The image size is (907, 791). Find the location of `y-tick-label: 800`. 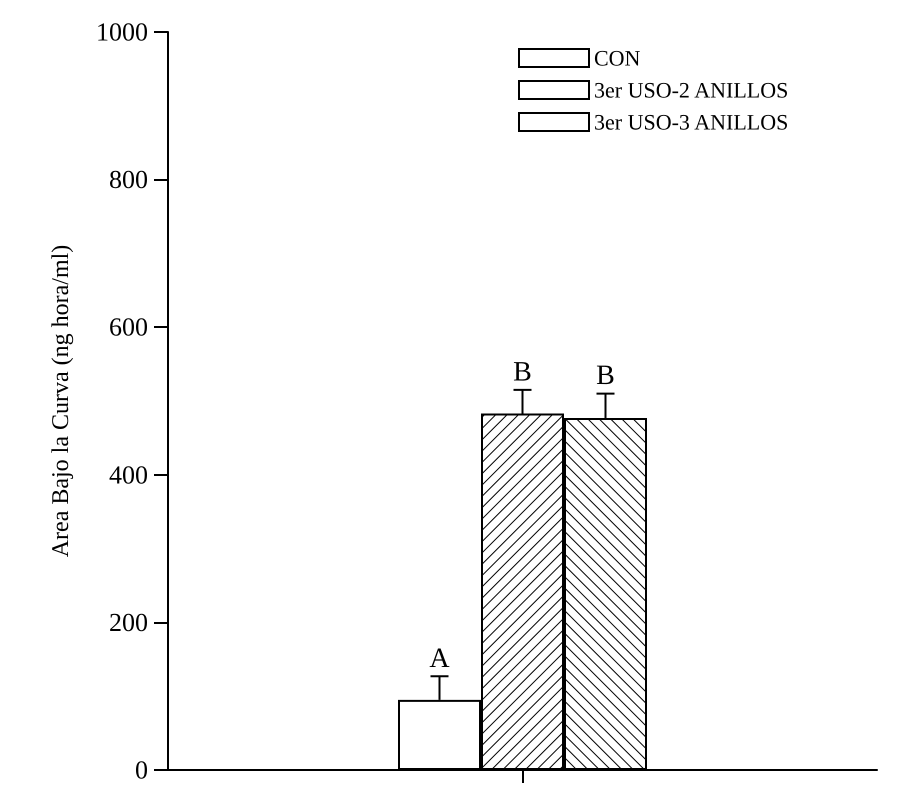

y-tick-label: 800 is located at coordinates (128, 179).